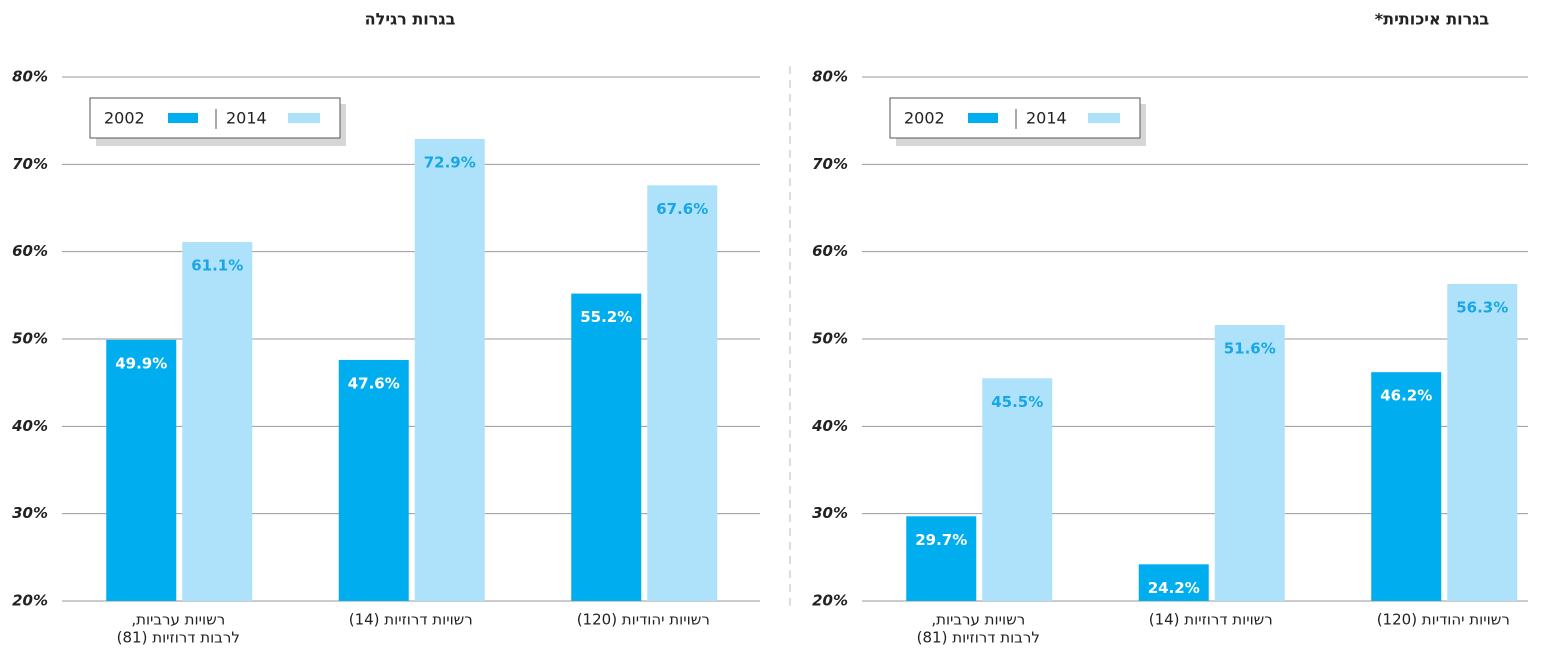 This screenshot has width=1544, height=654. I want to click on value-label: 24.2%, so click(1174, 588).